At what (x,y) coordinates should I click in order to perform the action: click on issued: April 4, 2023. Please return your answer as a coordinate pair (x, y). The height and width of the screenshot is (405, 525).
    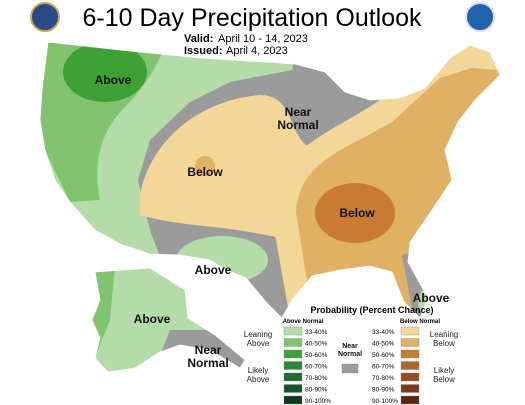
    Looking at the image, I should click on (257, 51).